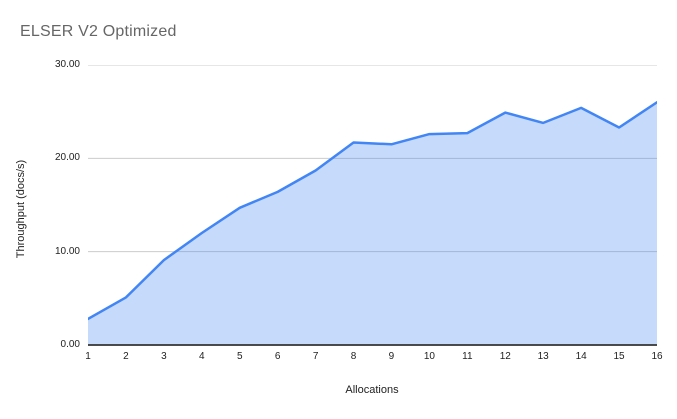  Describe the element at coordinates (239, 356) in the screenshot. I see `x-tick-label: 5` at that location.